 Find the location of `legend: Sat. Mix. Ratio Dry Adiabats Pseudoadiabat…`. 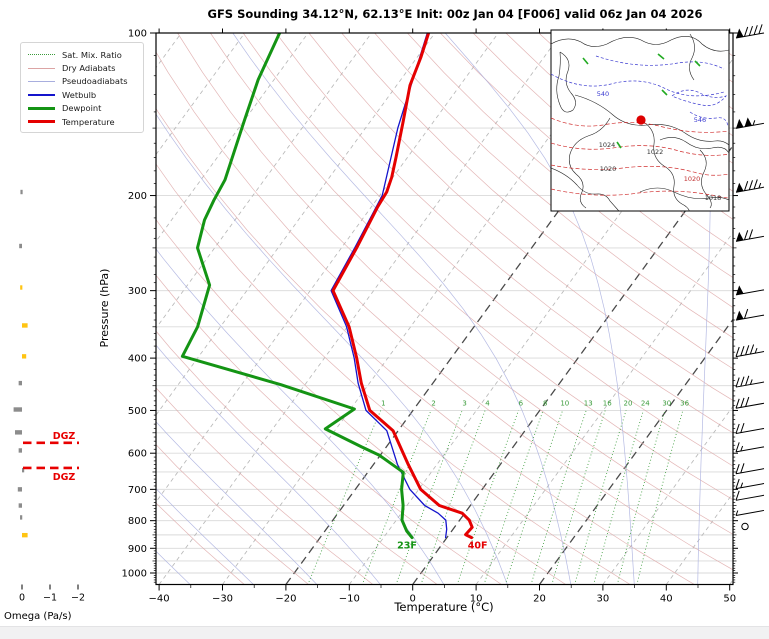

legend: Sat. Mix. Ratio Dry Adiabats Pseudoadiabat… is located at coordinates (82, 88).